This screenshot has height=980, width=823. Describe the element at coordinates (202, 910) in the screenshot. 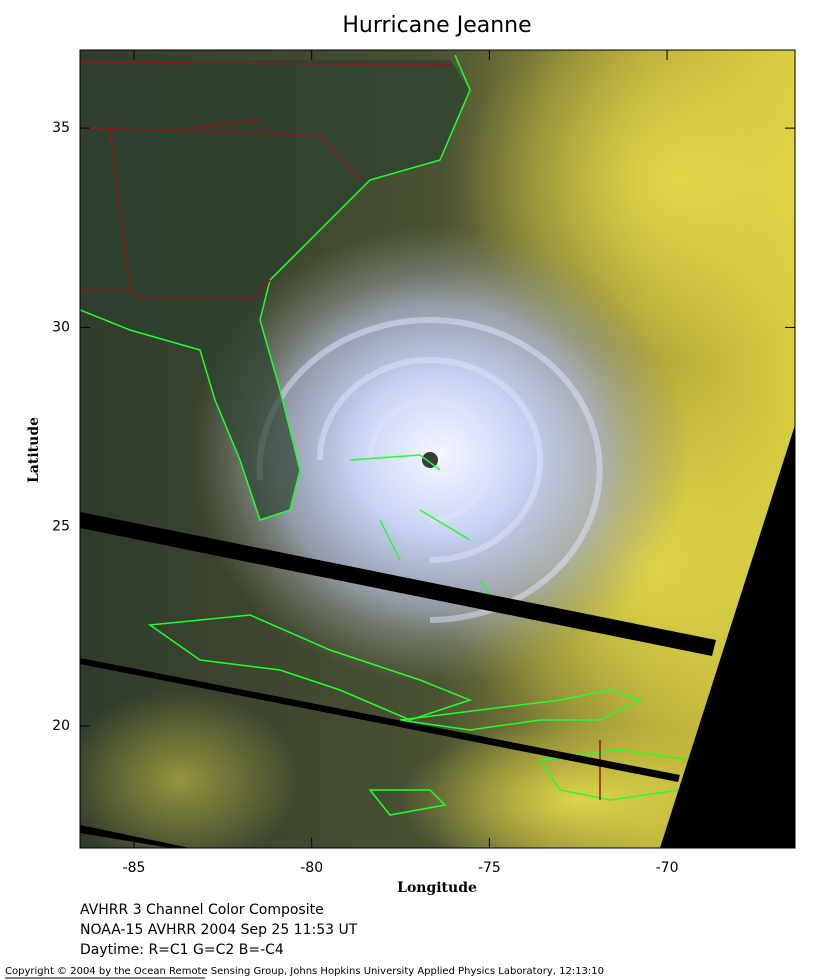

I see `caption-line: AVHRR 3 Channel Color Composite` at that location.